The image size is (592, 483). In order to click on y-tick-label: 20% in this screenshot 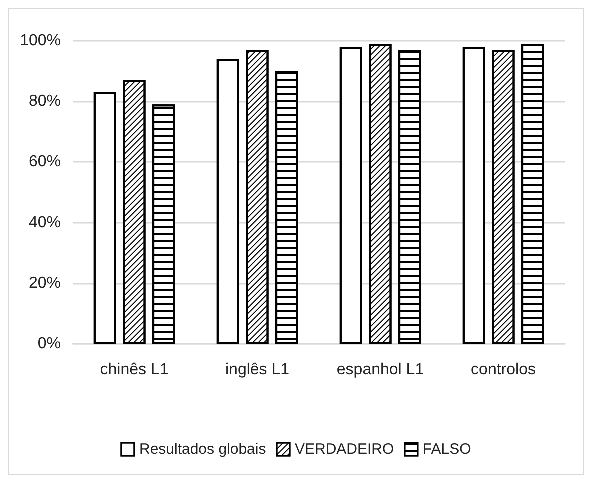, I will do `click(44, 283)`.